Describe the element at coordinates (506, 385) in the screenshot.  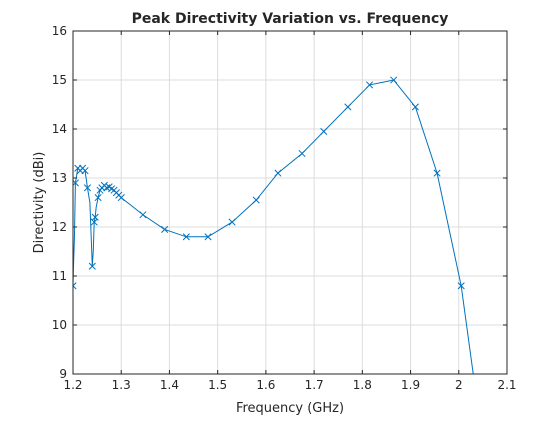
I see `x-tick-label: 2.1` at that location.